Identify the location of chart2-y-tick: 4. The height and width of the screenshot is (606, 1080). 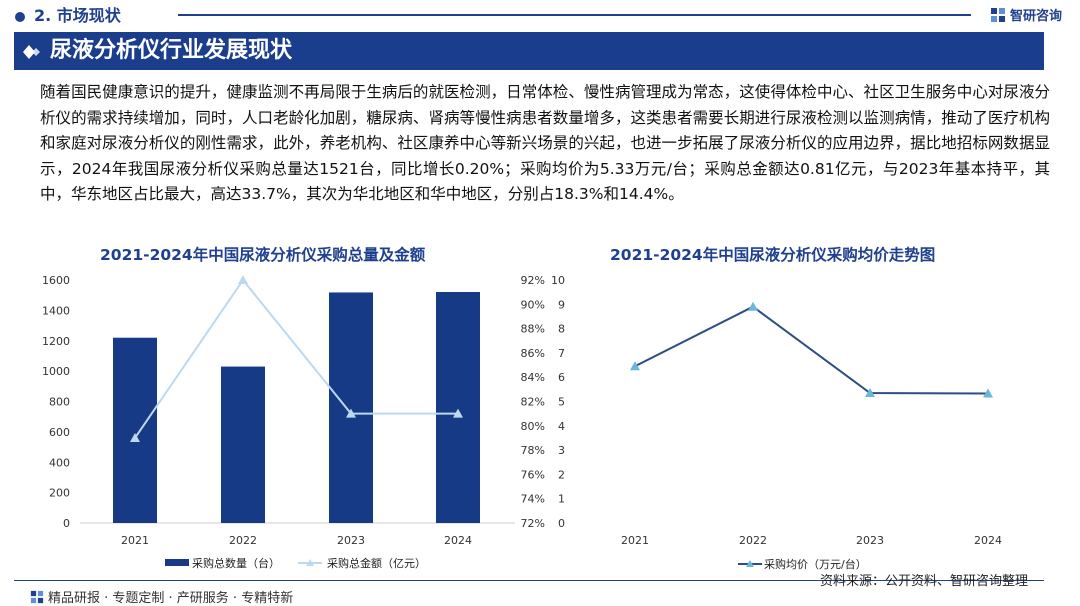
(561, 426).